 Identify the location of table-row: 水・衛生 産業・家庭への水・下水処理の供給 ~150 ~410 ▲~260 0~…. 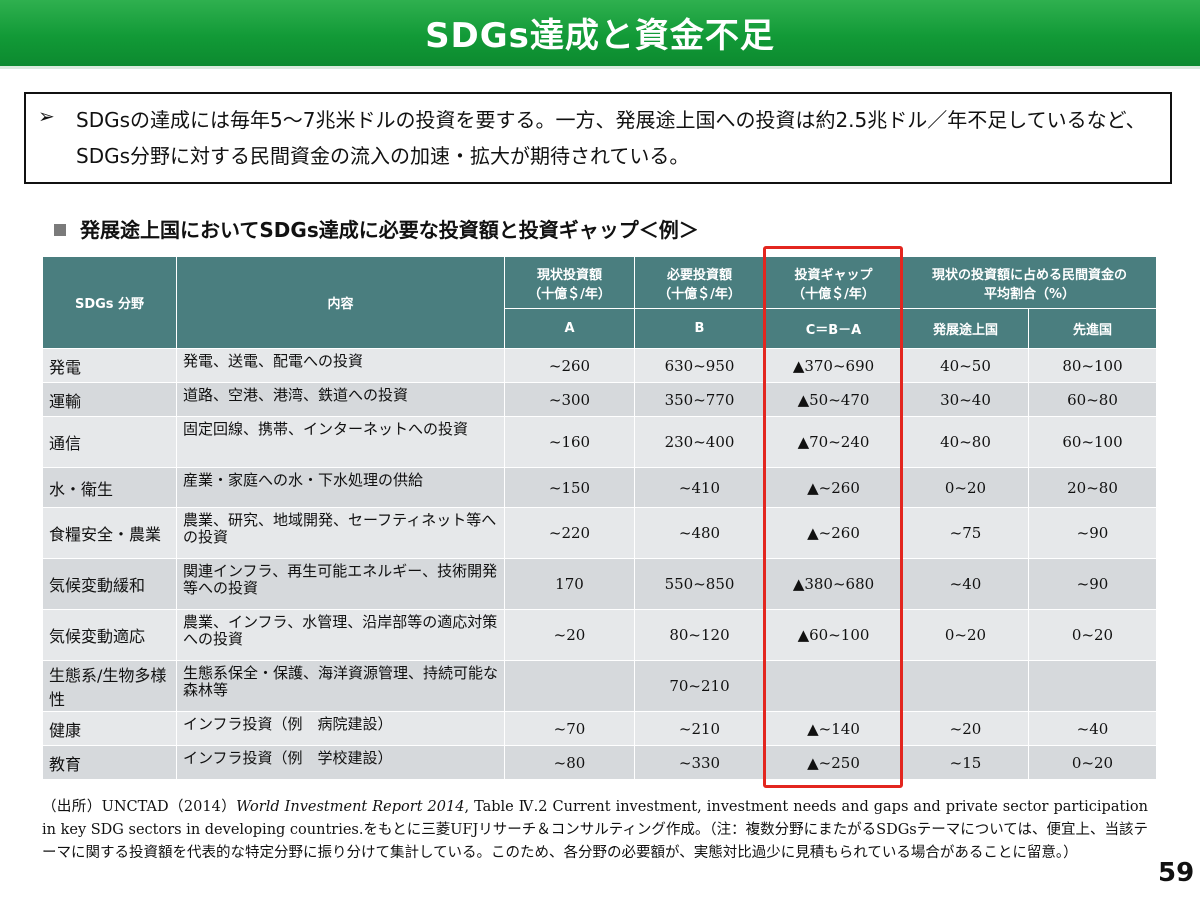
(600, 487).